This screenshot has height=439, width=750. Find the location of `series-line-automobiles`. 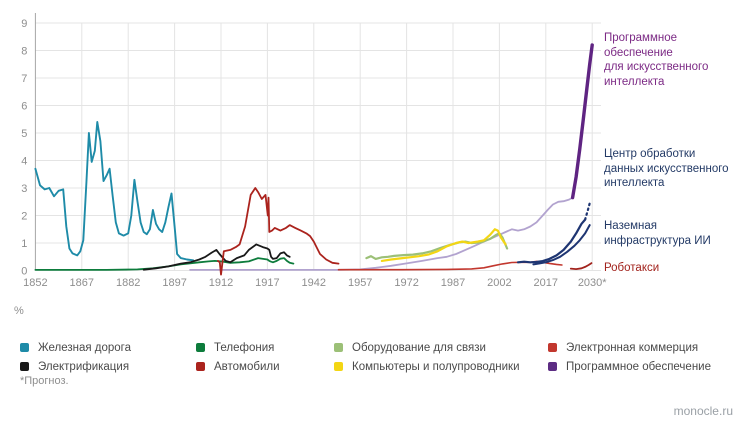

series-line-automobiles is located at coordinates (278, 231).